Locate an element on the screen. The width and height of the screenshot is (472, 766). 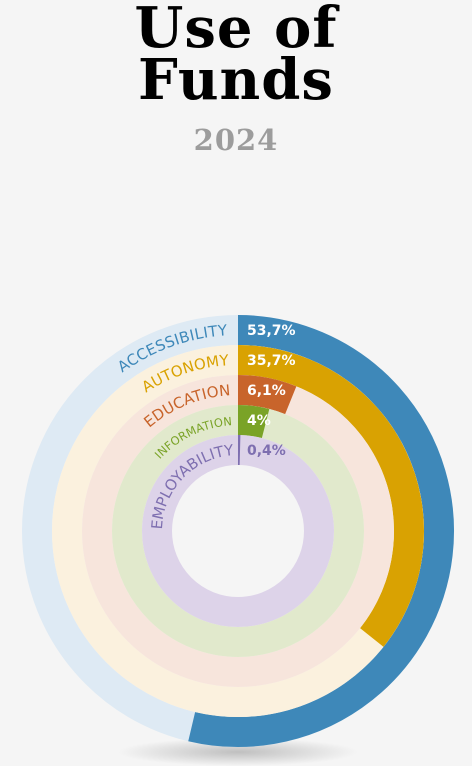
title-line-1: Use of is located at coordinates (236, 30).